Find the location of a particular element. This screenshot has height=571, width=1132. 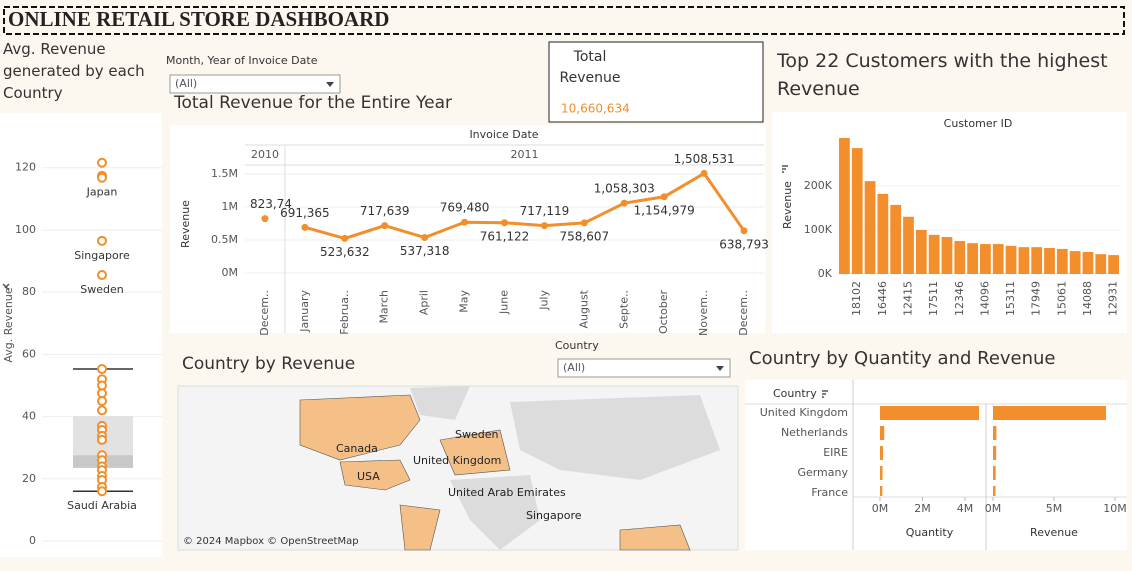

data-label: 1,508,531 is located at coordinates (704, 159).